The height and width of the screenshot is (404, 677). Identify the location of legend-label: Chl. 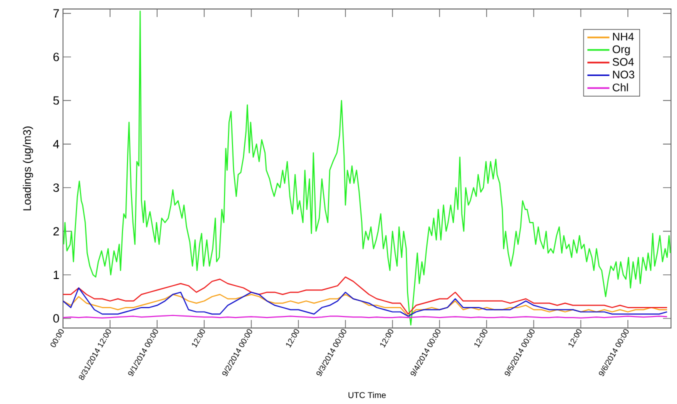
(620, 87).